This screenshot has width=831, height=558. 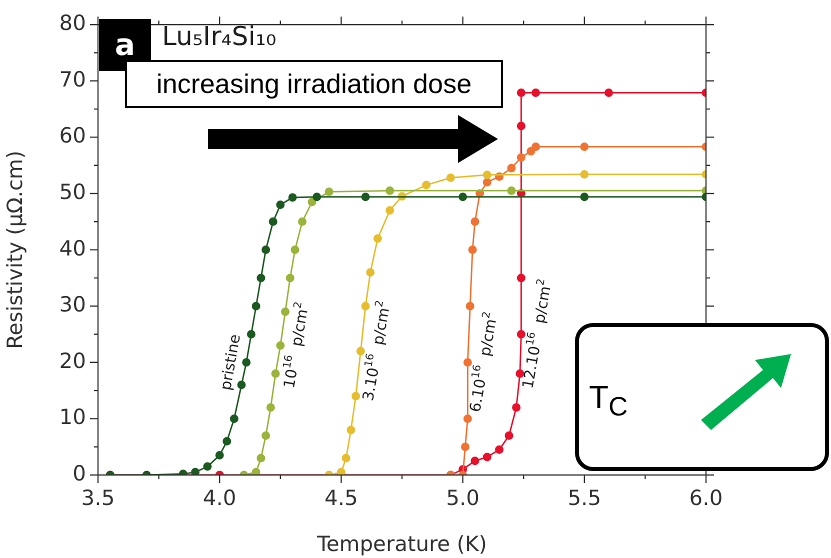 What do you see at coordinates (79, 473) in the screenshot?
I see `y-tick-label: 0` at bounding box center [79, 473].